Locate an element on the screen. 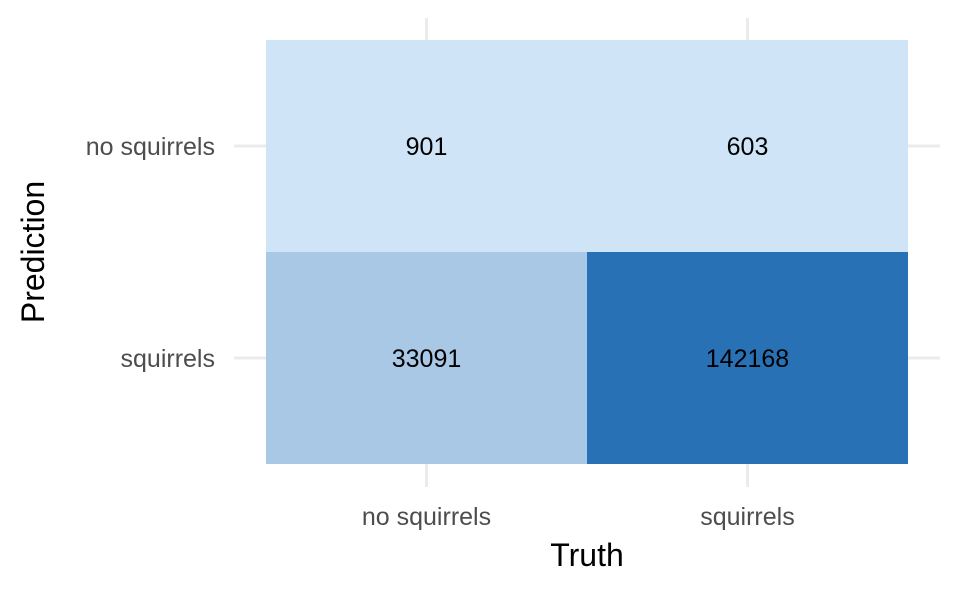 This screenshot has height=593, width=960. heatmap-cell-squirrels-no-squirrels is located at coordinates (426, 358).